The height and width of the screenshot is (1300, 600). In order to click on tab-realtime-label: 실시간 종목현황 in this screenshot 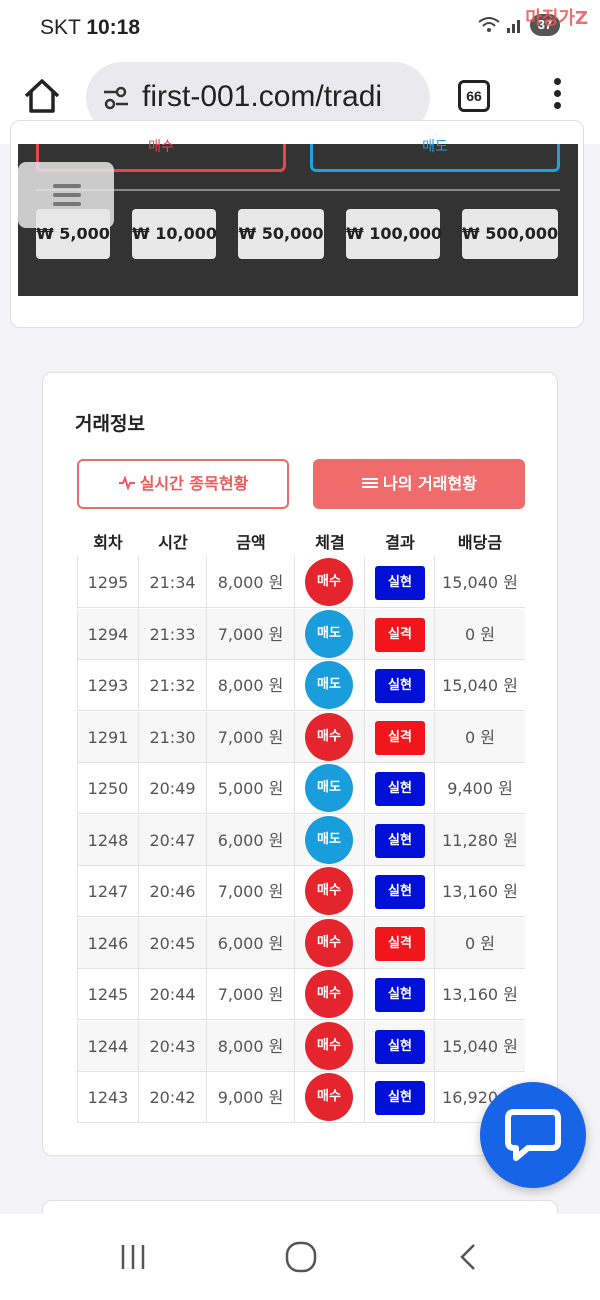, I will do `click(194, 483)`.